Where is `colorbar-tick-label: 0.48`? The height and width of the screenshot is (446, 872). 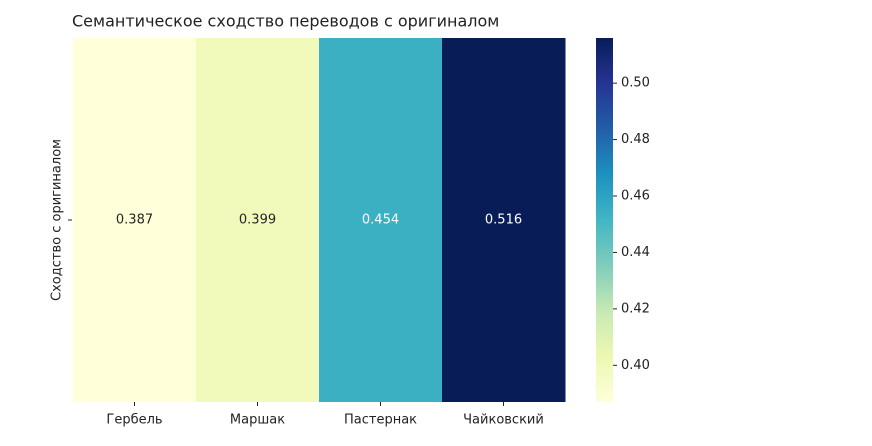 colorbar-tick-label: 0.48 is located at coordinates (635, 139).